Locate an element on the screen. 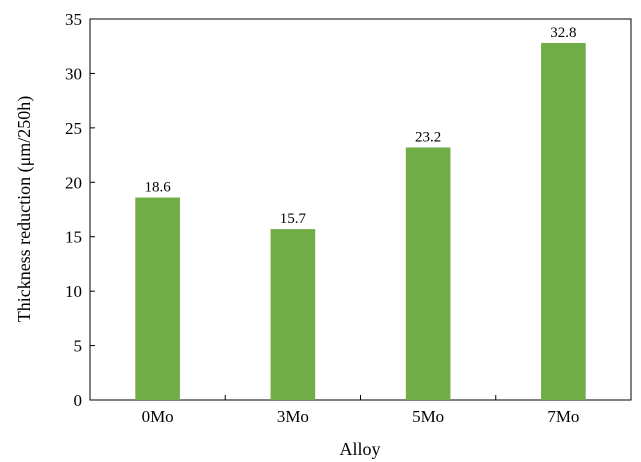 This screenshot has width=641, height=462. x-axis: 0Mo 3Mo 5Mo 7Mo is located at coordinates (360, 410).